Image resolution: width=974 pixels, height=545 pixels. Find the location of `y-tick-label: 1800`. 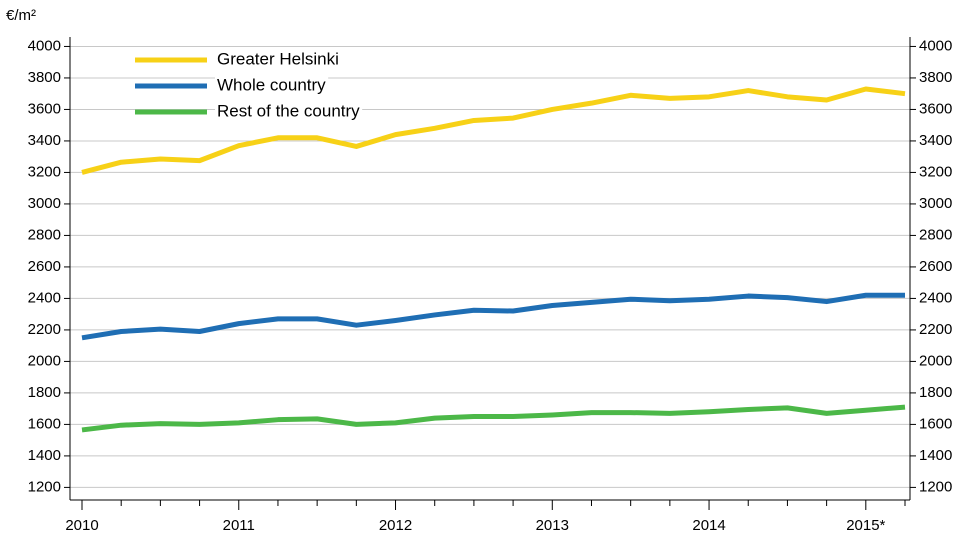

y-tick-label: 1800 is located at coordinates (44, 392).